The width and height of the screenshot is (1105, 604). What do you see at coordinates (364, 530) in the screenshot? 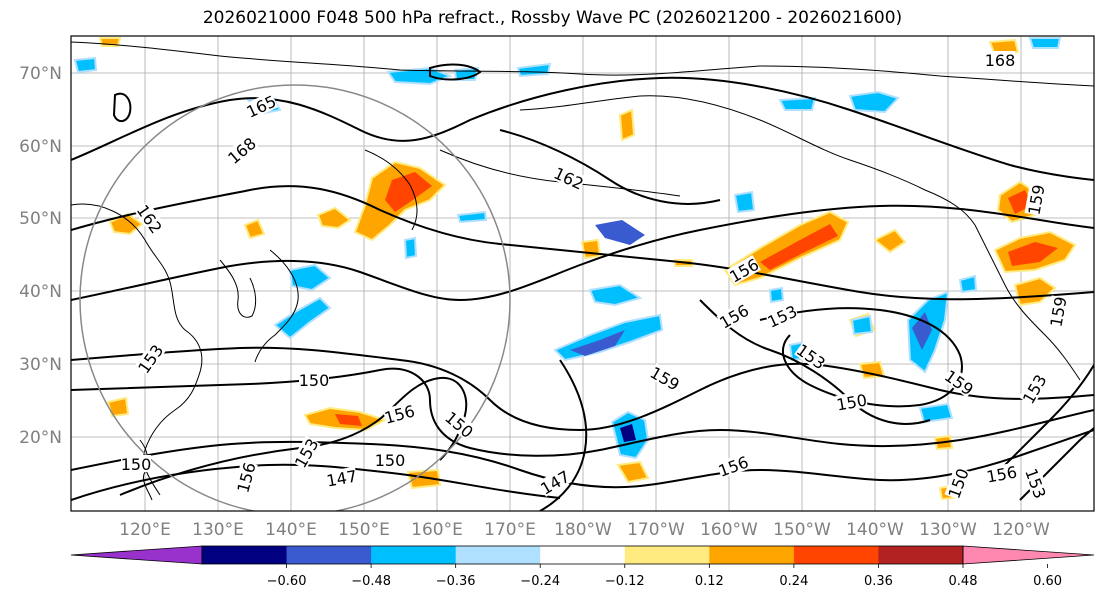
I see `longitude-label: 150°E` at bounding box center [364, 530].